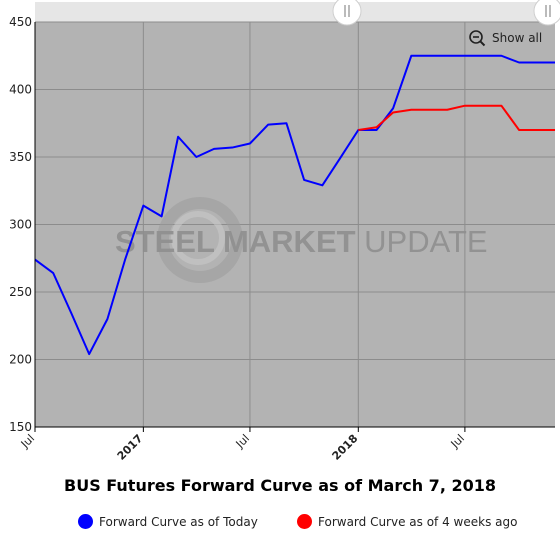 This screenshot has width=560, height=534. I want to click on legend-label-4-weeks-ago: Forward Curve as of 4 weeks ago, so click(417, 522).